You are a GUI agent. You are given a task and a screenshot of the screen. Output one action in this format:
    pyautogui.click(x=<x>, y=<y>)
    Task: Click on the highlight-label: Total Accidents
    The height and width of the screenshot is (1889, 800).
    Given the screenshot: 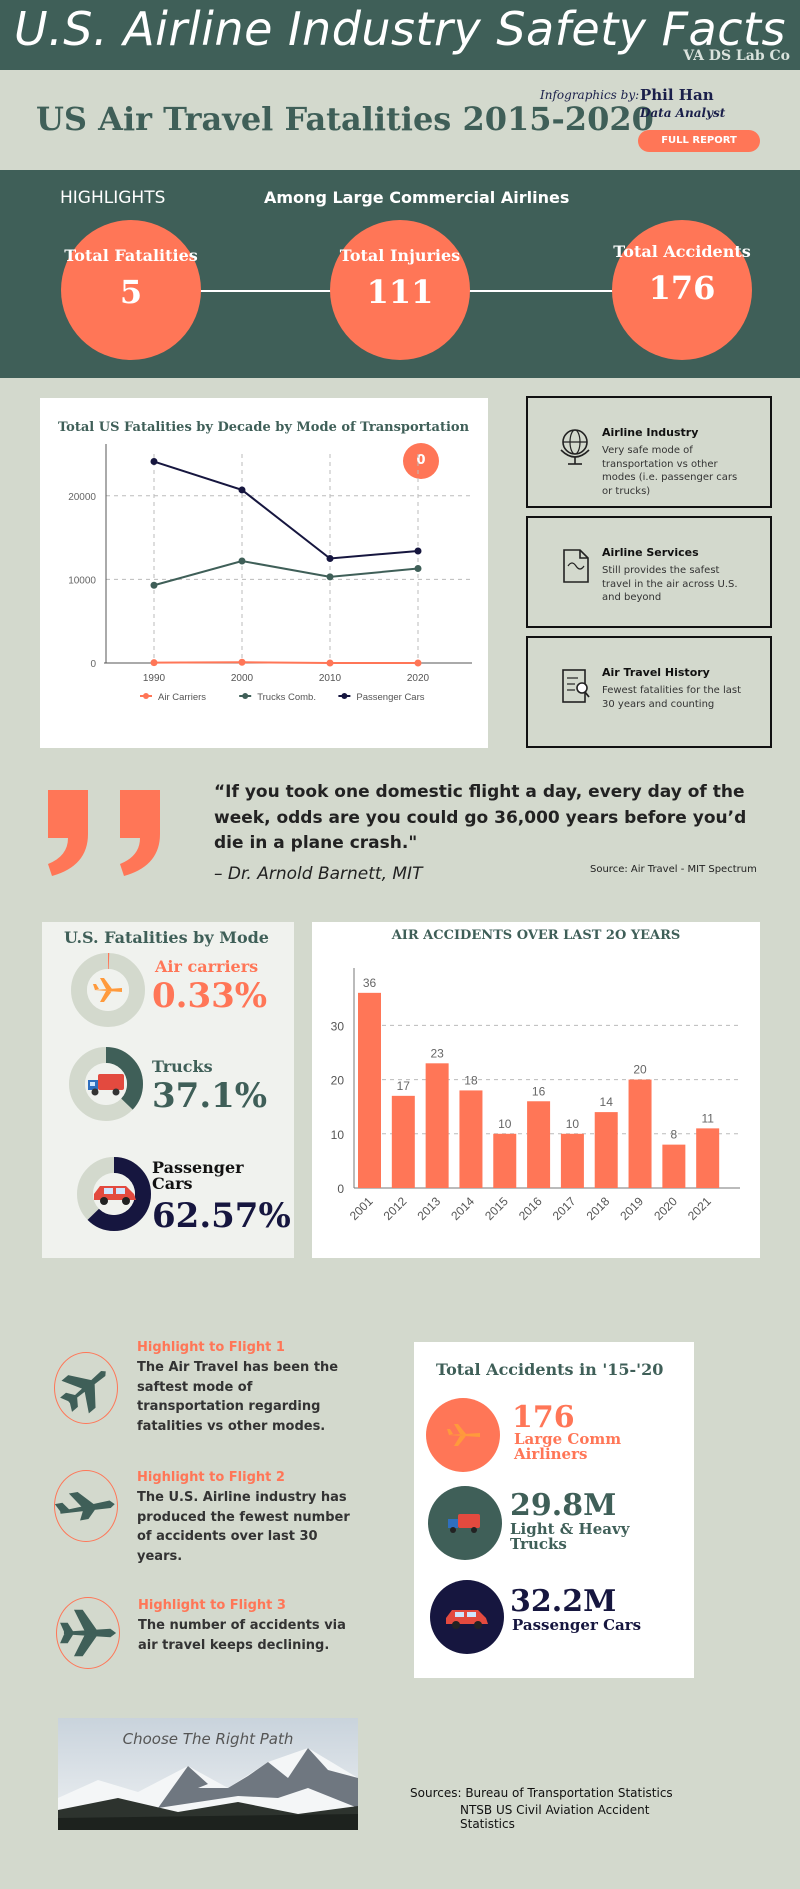 What is the action you would take?
    pyautogui.click(x=682, y=251)
    